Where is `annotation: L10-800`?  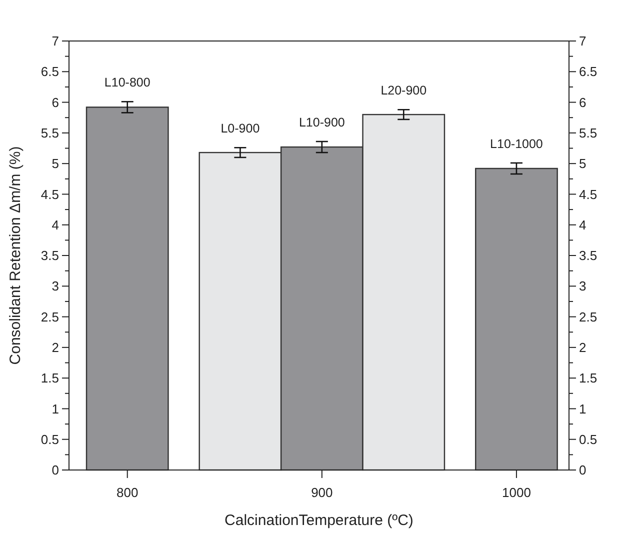 annotation: L10-800 is located at coordinates (127, 83).